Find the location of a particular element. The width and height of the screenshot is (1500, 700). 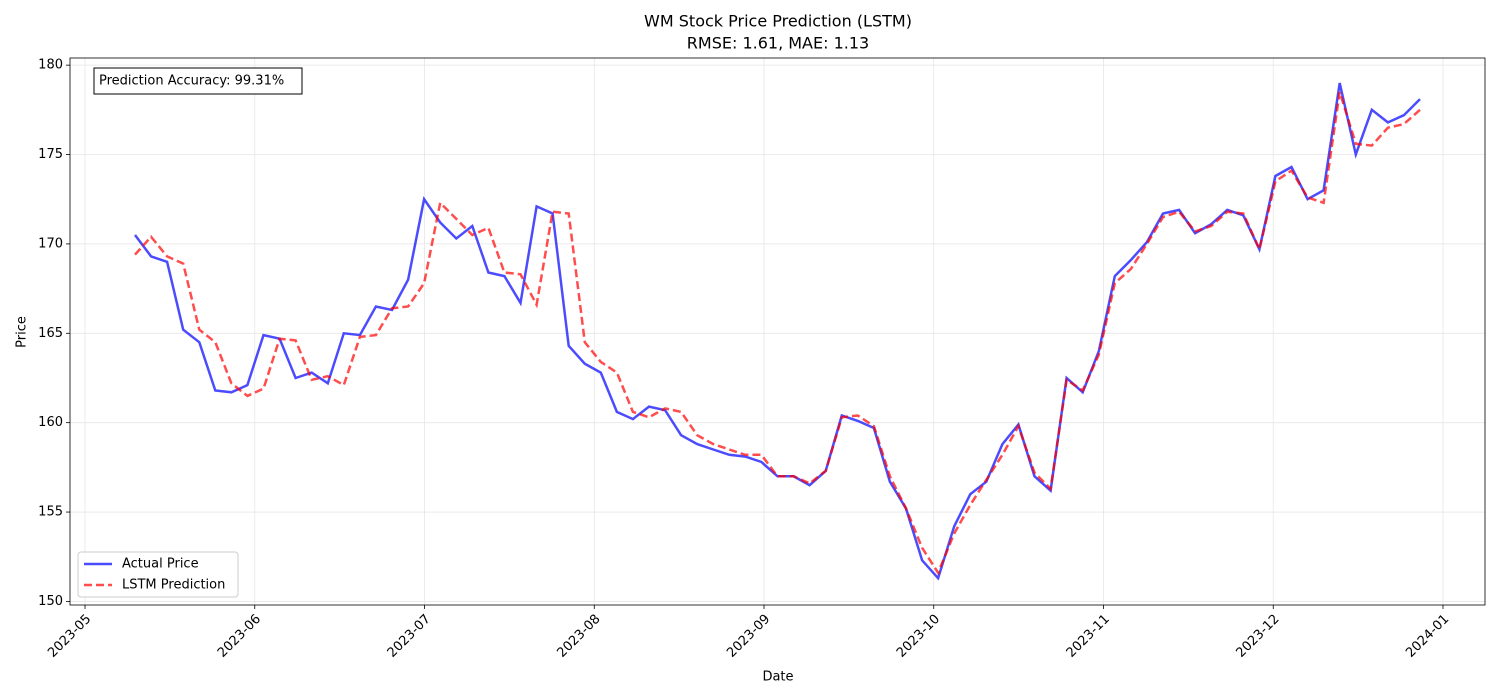

y-tick-label: 160 is located at coordinates (50, 422).